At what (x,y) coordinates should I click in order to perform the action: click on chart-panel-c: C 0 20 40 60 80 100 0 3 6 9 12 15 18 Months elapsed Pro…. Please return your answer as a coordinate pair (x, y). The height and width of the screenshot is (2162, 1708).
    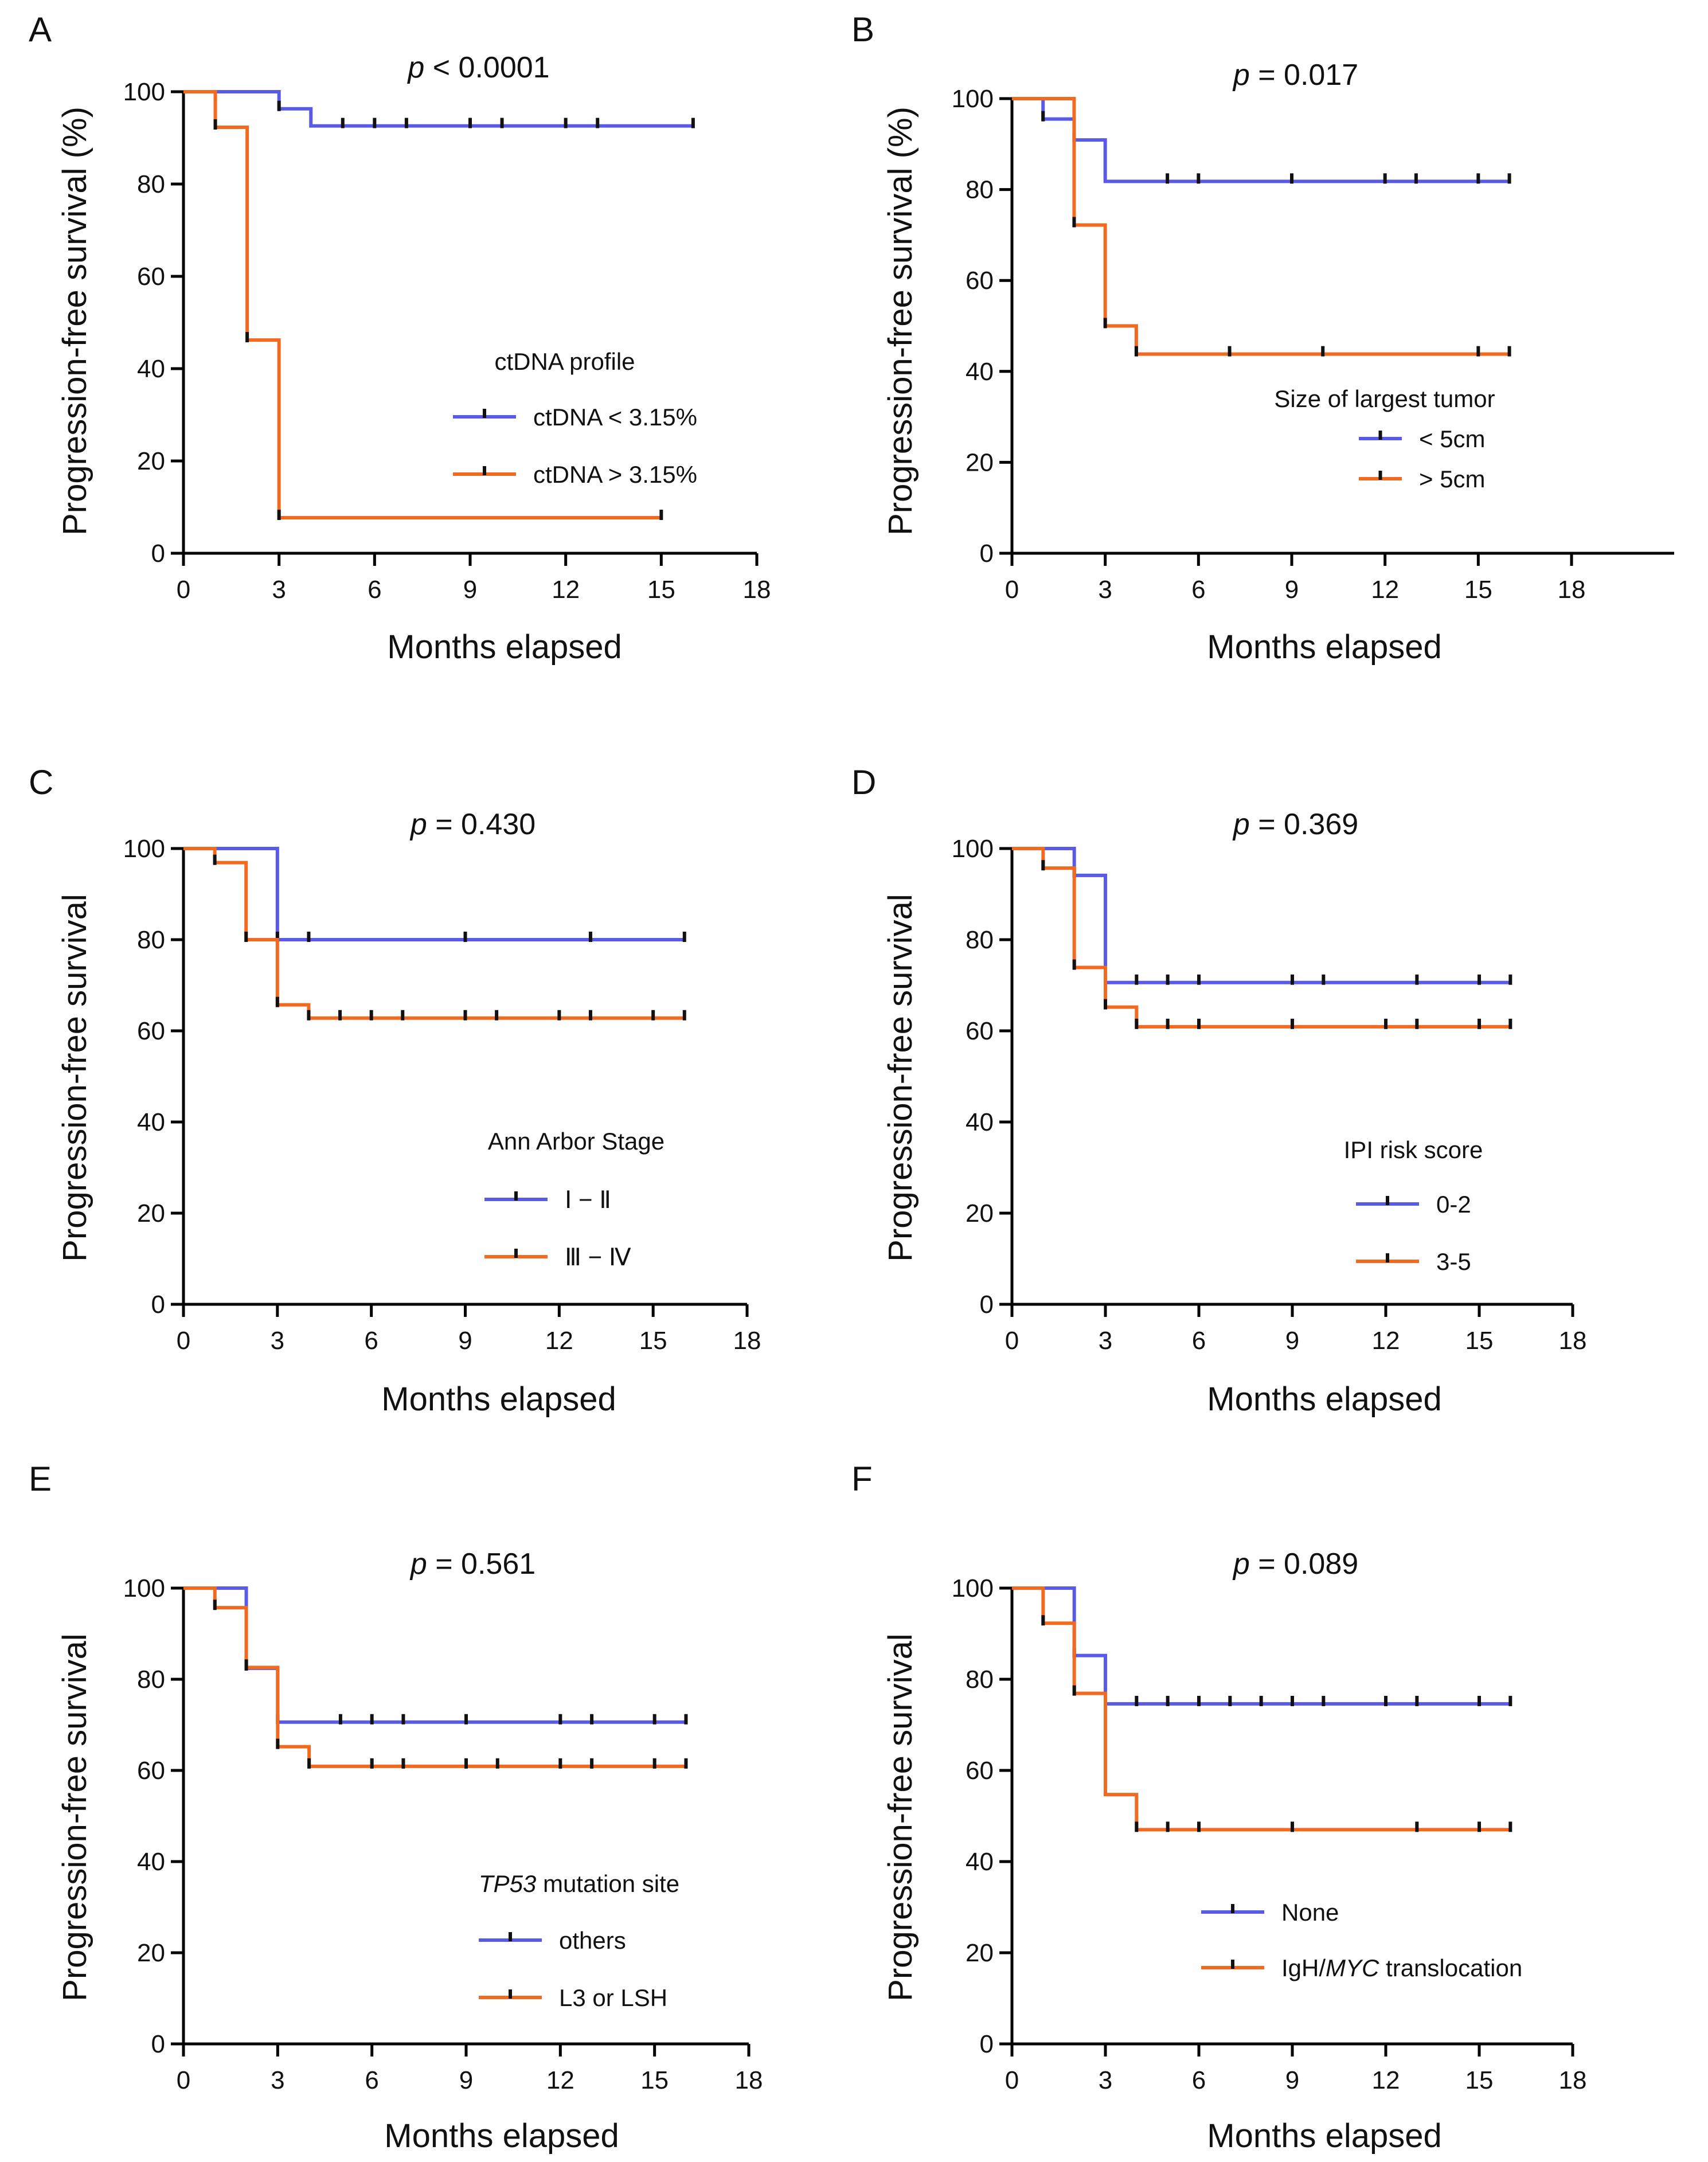
    Looking at the image, I should click on (395, 1090).